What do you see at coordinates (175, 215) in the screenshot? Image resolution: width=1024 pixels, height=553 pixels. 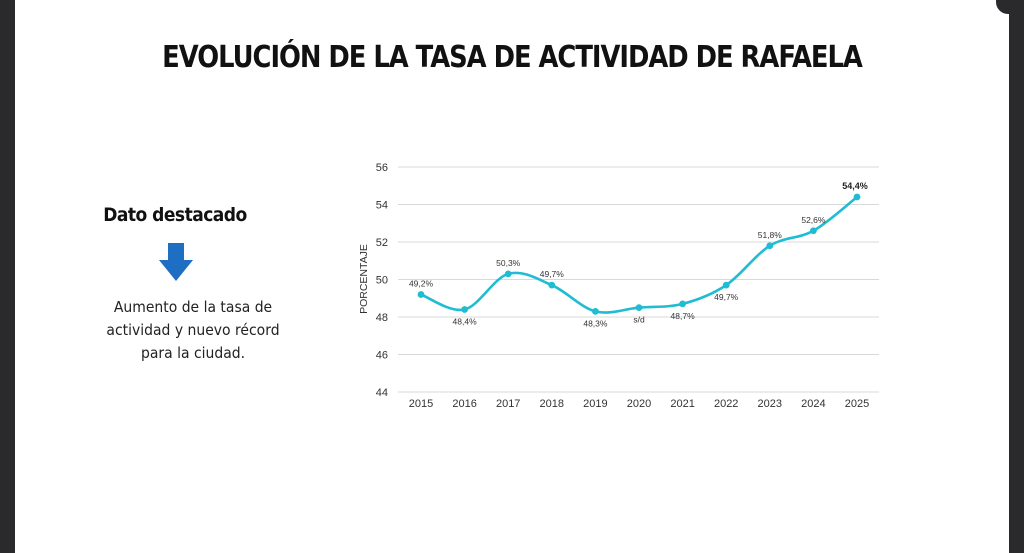 I see `highlight-heading: Dato destacado` at bounding box center [175, 215].